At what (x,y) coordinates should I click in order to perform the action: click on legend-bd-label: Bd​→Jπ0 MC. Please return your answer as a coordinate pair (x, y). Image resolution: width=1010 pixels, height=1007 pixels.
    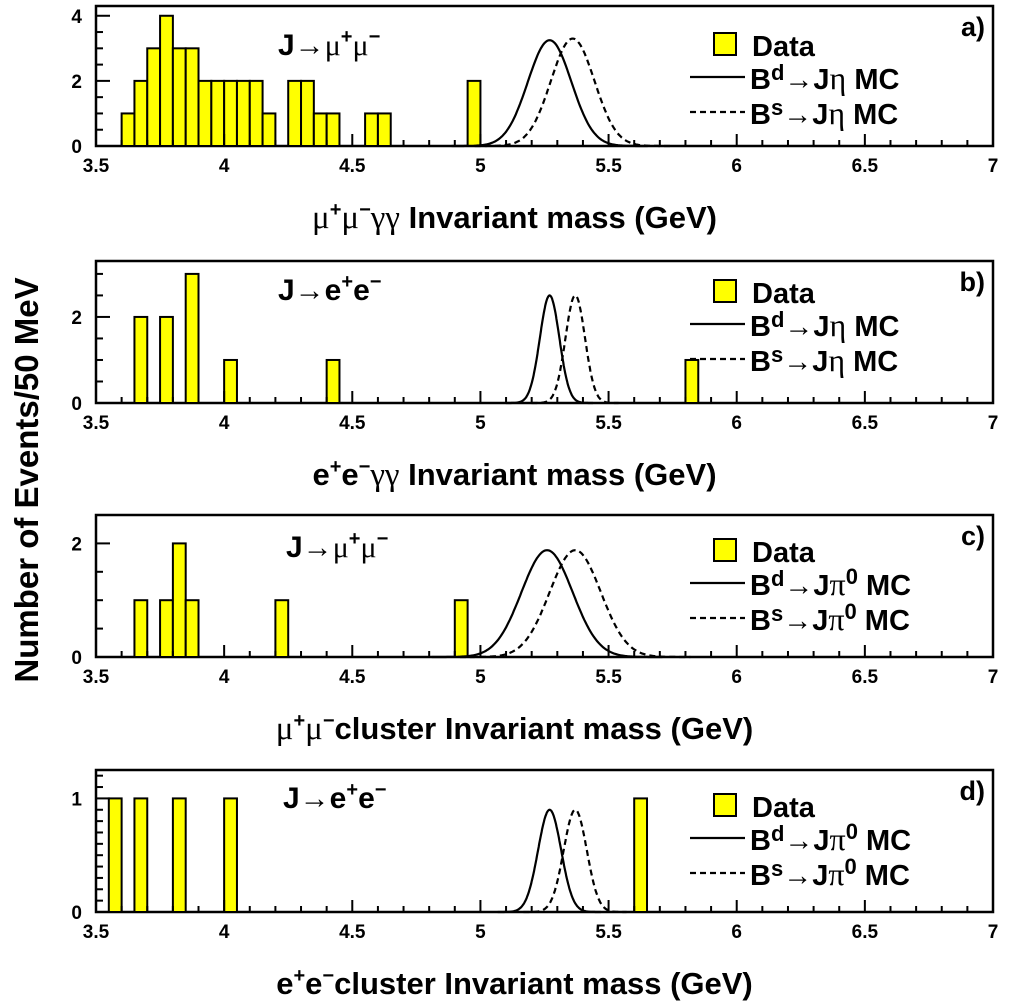
    Looking at the image, I should click on (830, 583).